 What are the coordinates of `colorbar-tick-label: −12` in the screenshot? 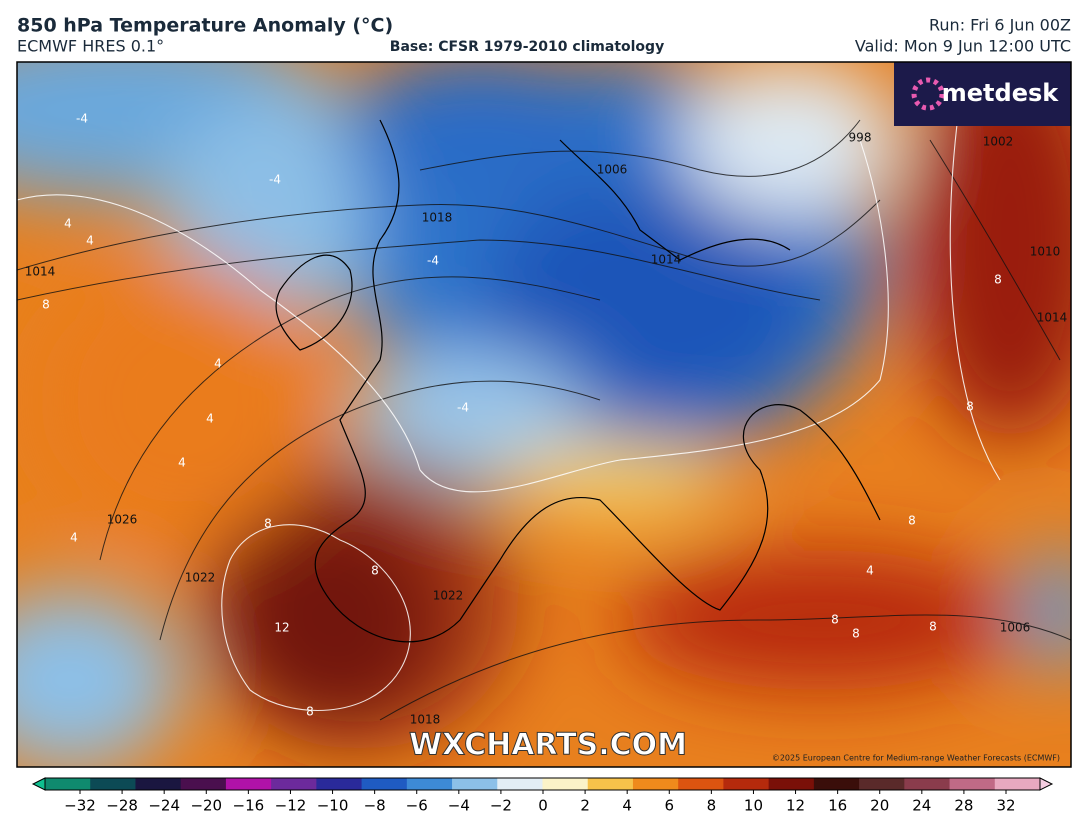 It's located at (291, 806).